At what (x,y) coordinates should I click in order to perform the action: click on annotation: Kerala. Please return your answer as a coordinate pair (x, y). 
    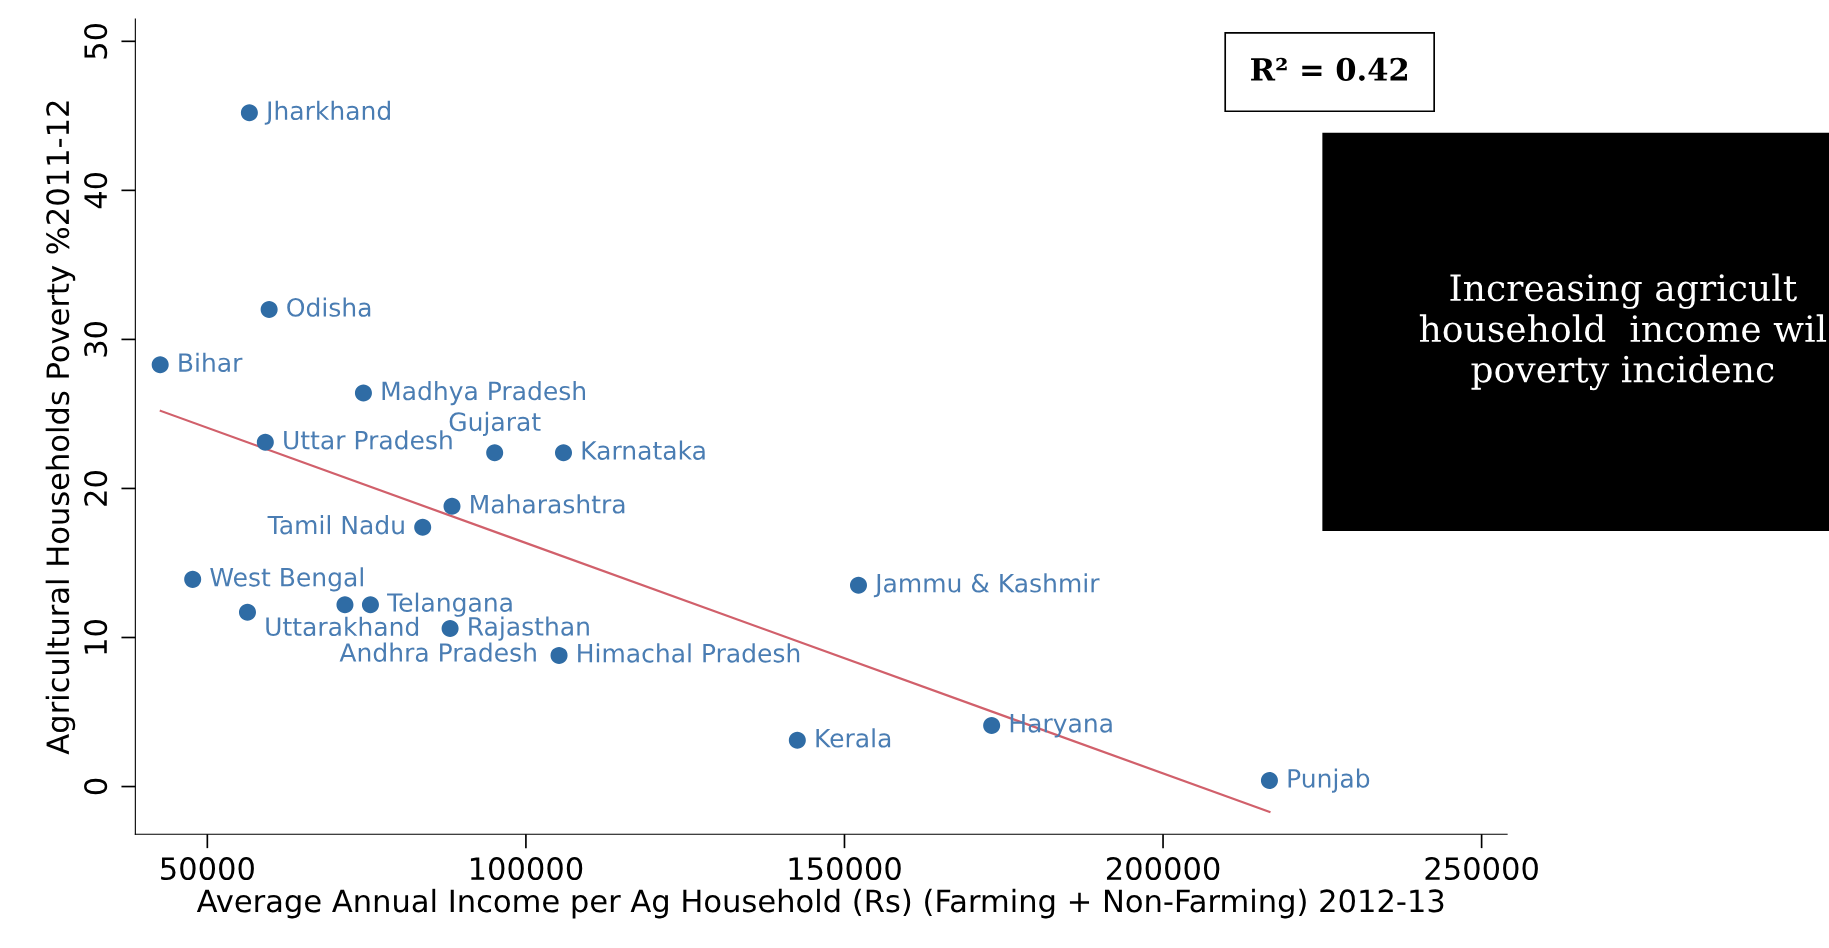
    Looking at the image, I should click on (853, 738).